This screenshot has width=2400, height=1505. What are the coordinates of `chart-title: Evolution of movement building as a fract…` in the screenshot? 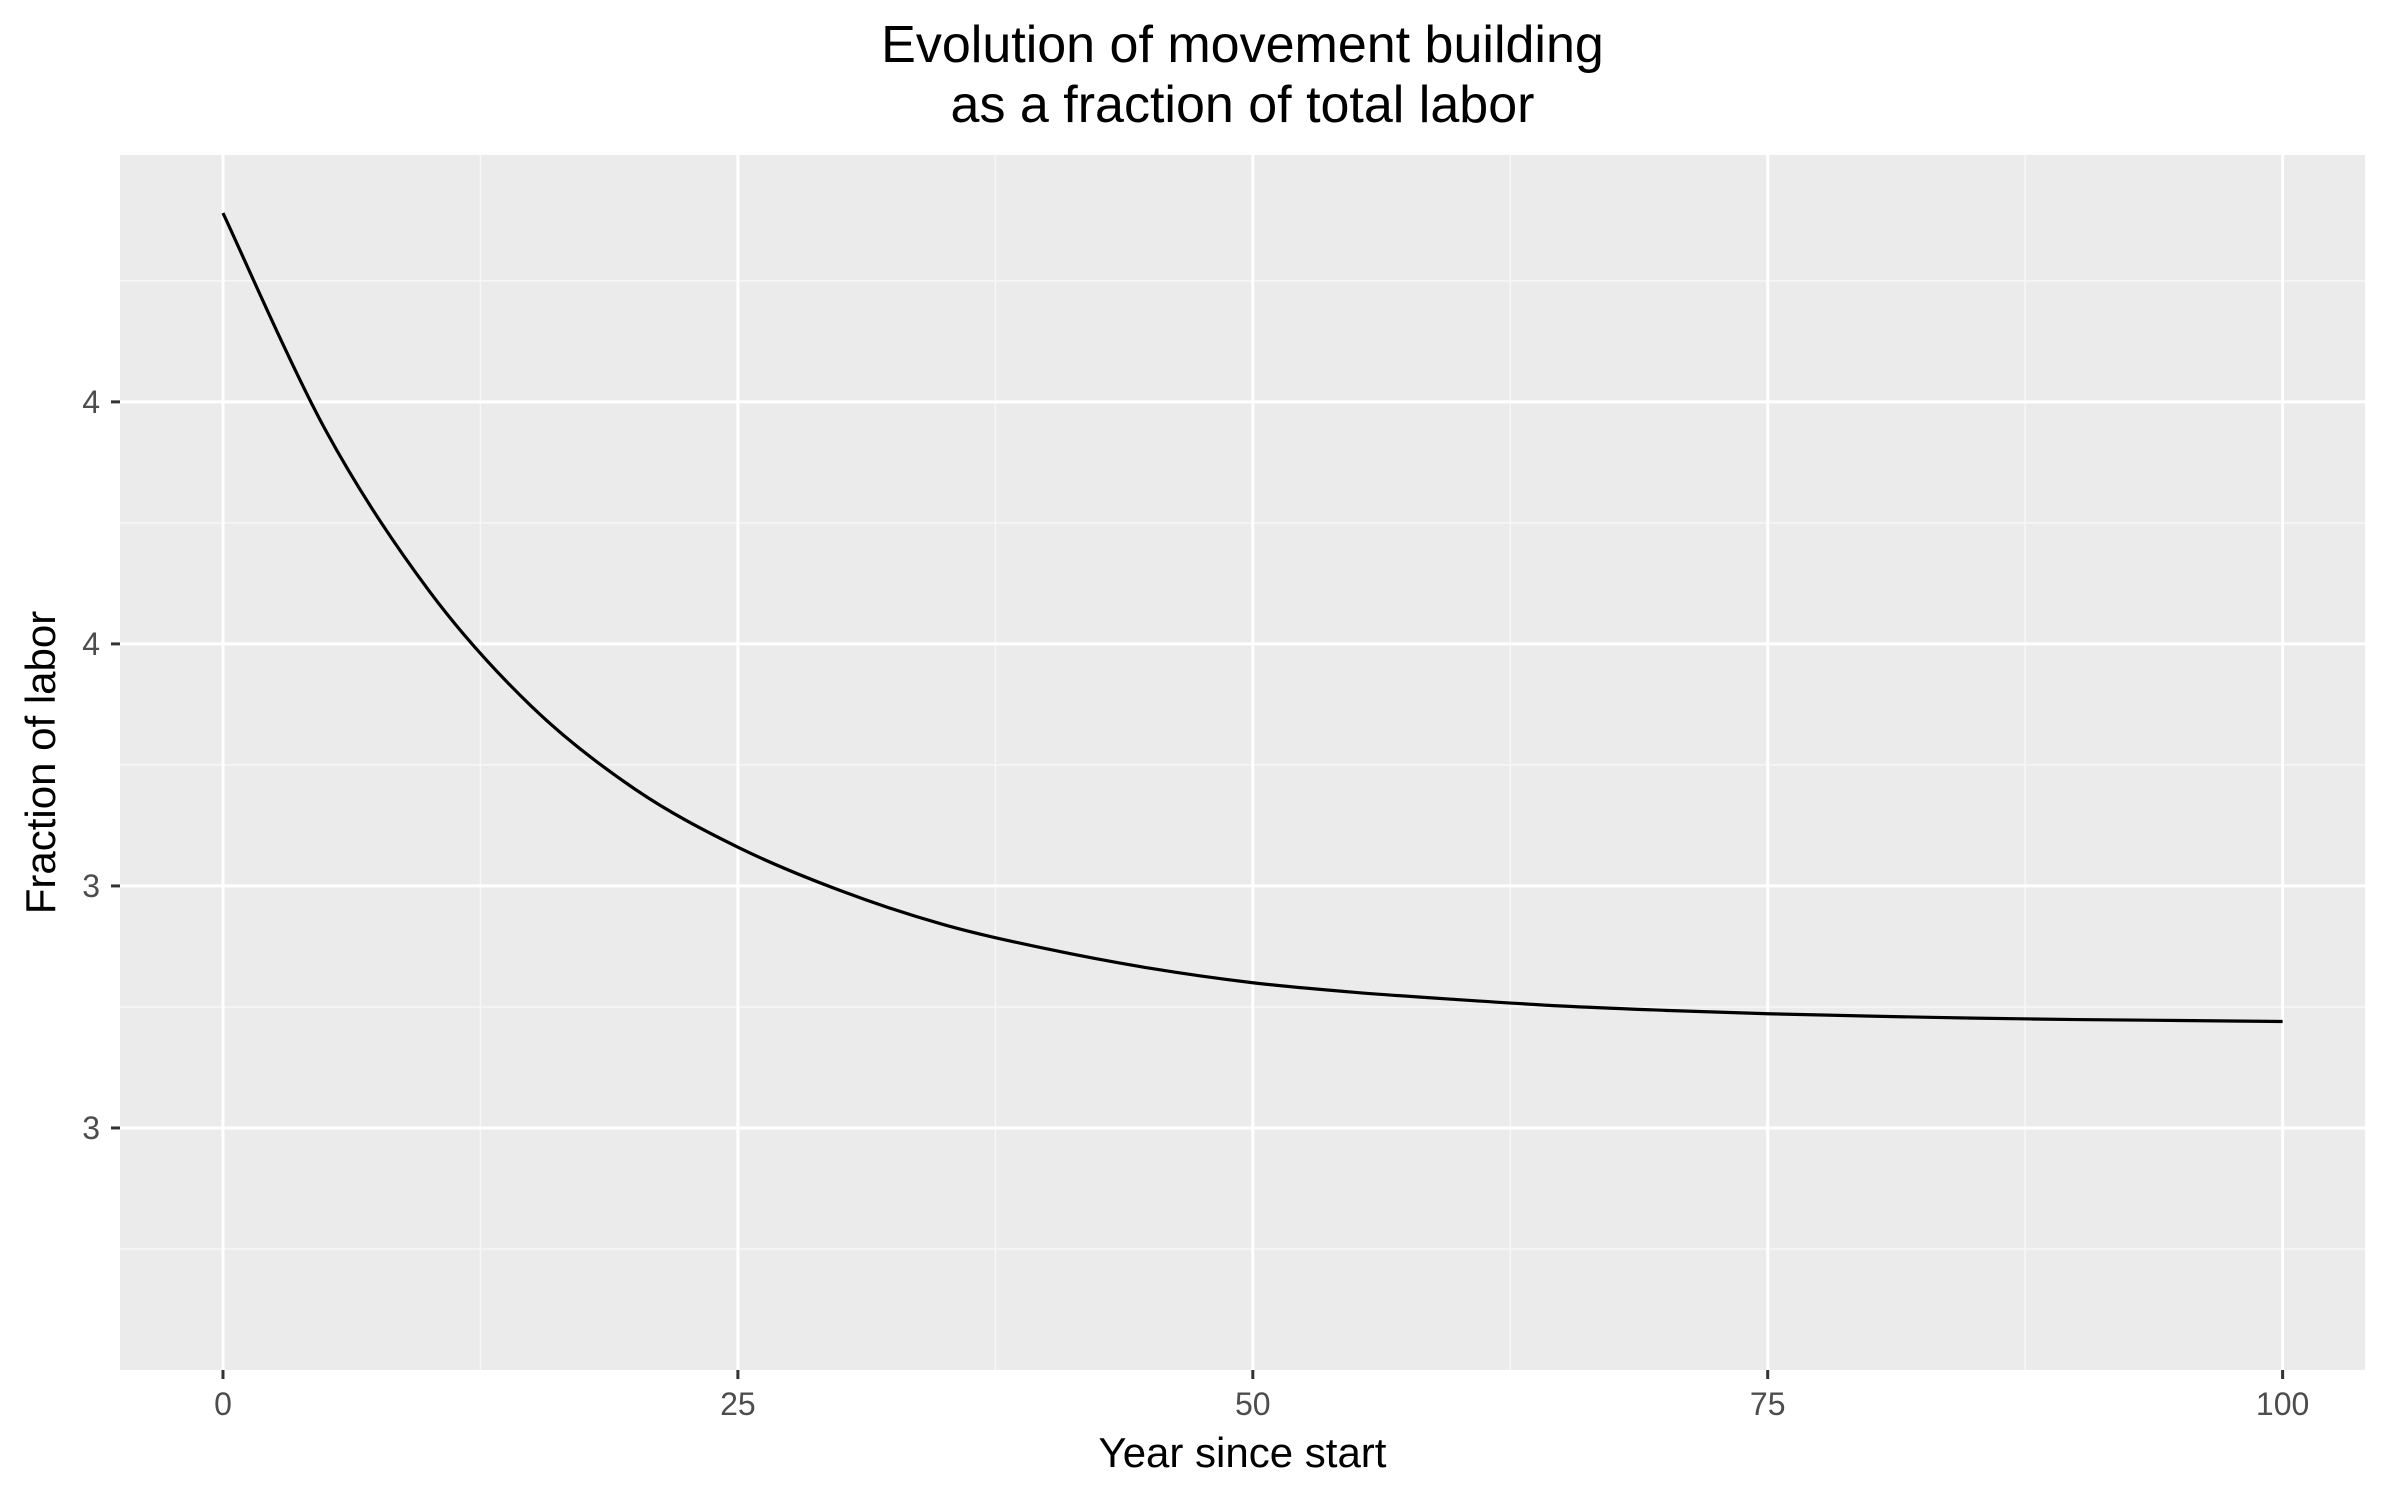 It's located at (1242, 75).